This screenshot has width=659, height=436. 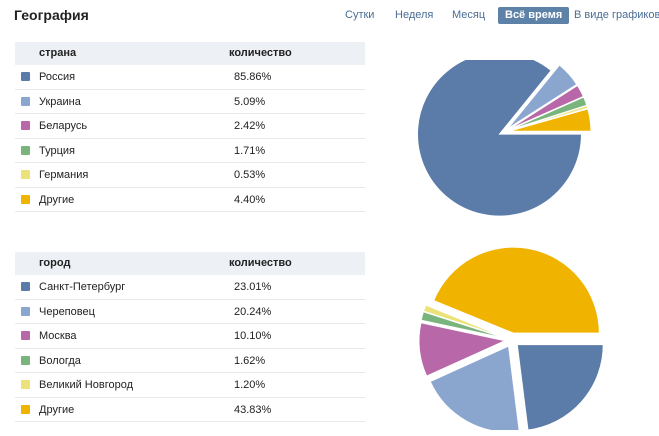 I want to click on table-row: Россия 85.86%, so click(x=190, y=77).